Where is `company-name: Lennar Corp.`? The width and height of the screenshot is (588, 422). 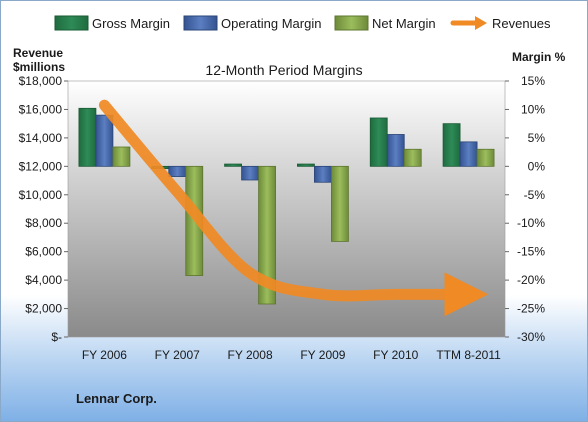 company-name: Lennar Corp. is located at coordinates (116, 398).